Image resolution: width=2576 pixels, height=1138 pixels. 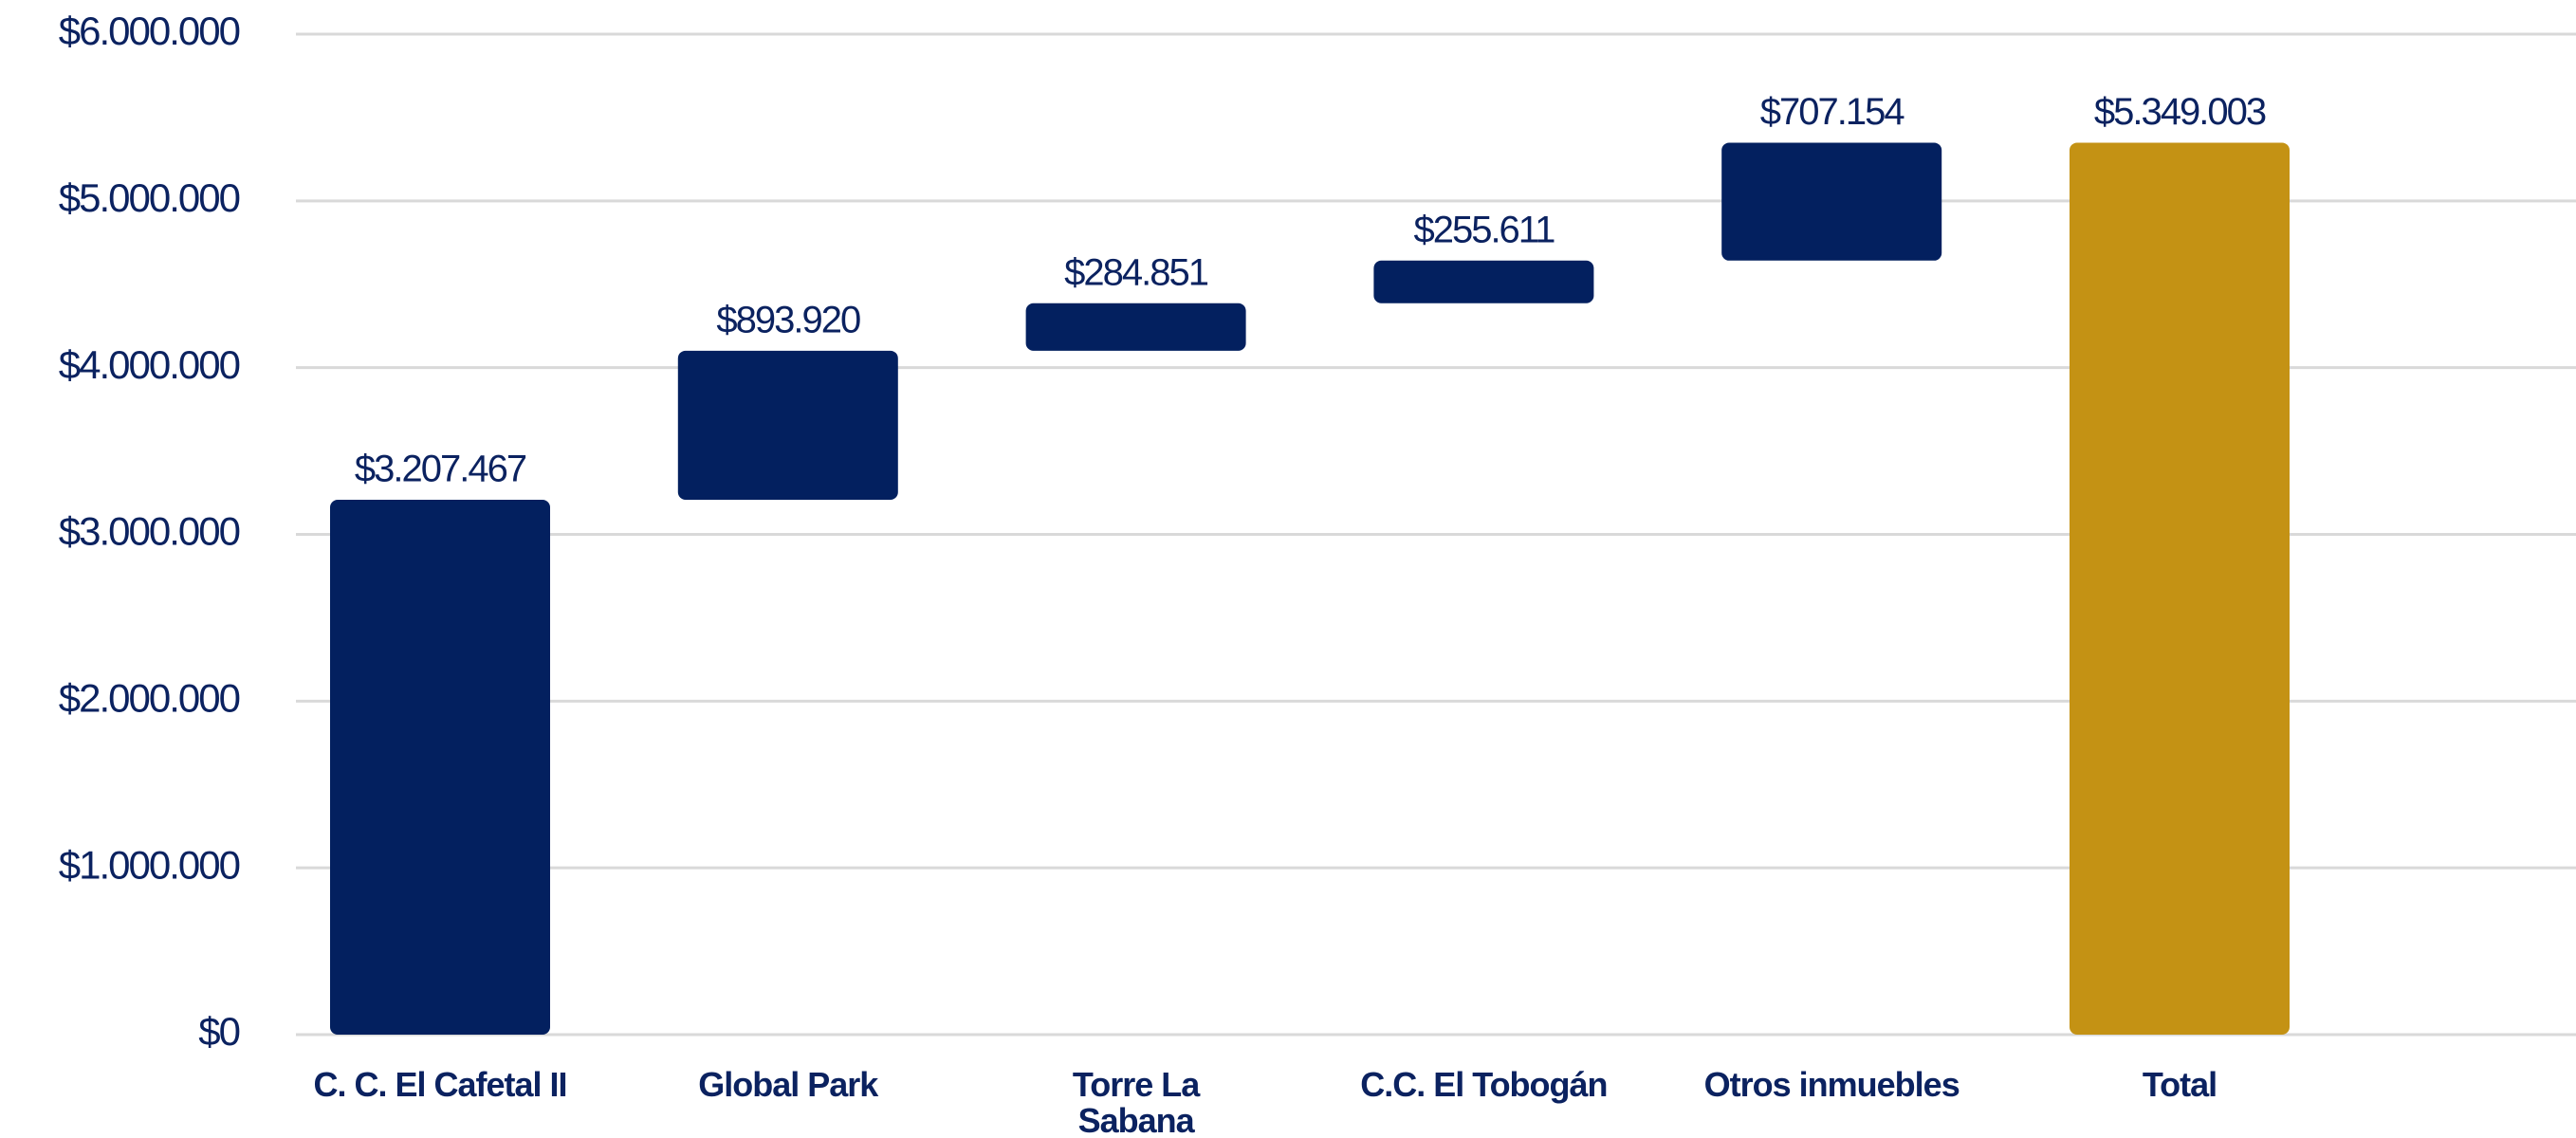 I want to click on data-label: $893.920, so click(x=788, y=319).